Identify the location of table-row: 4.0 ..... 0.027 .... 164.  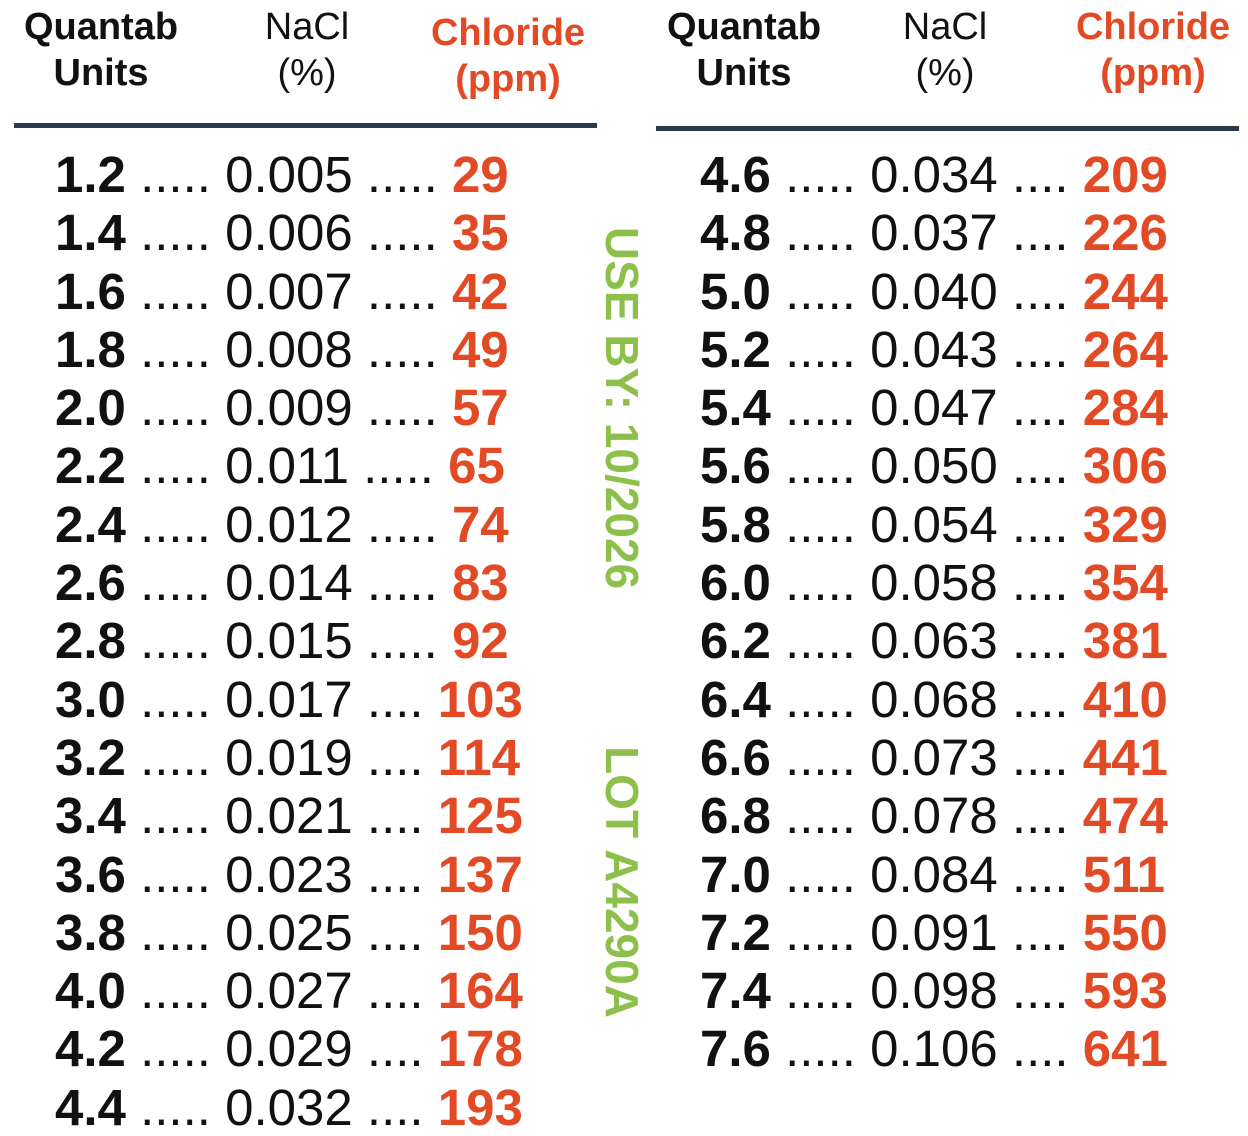
(289, 991).